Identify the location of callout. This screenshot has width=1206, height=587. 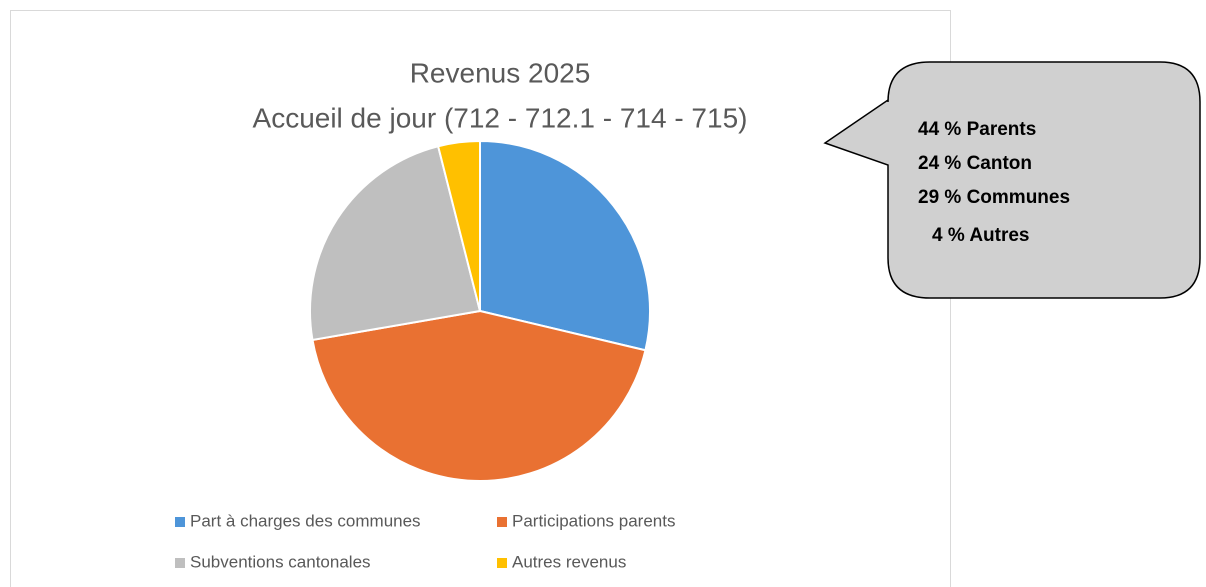
(1012, 180).